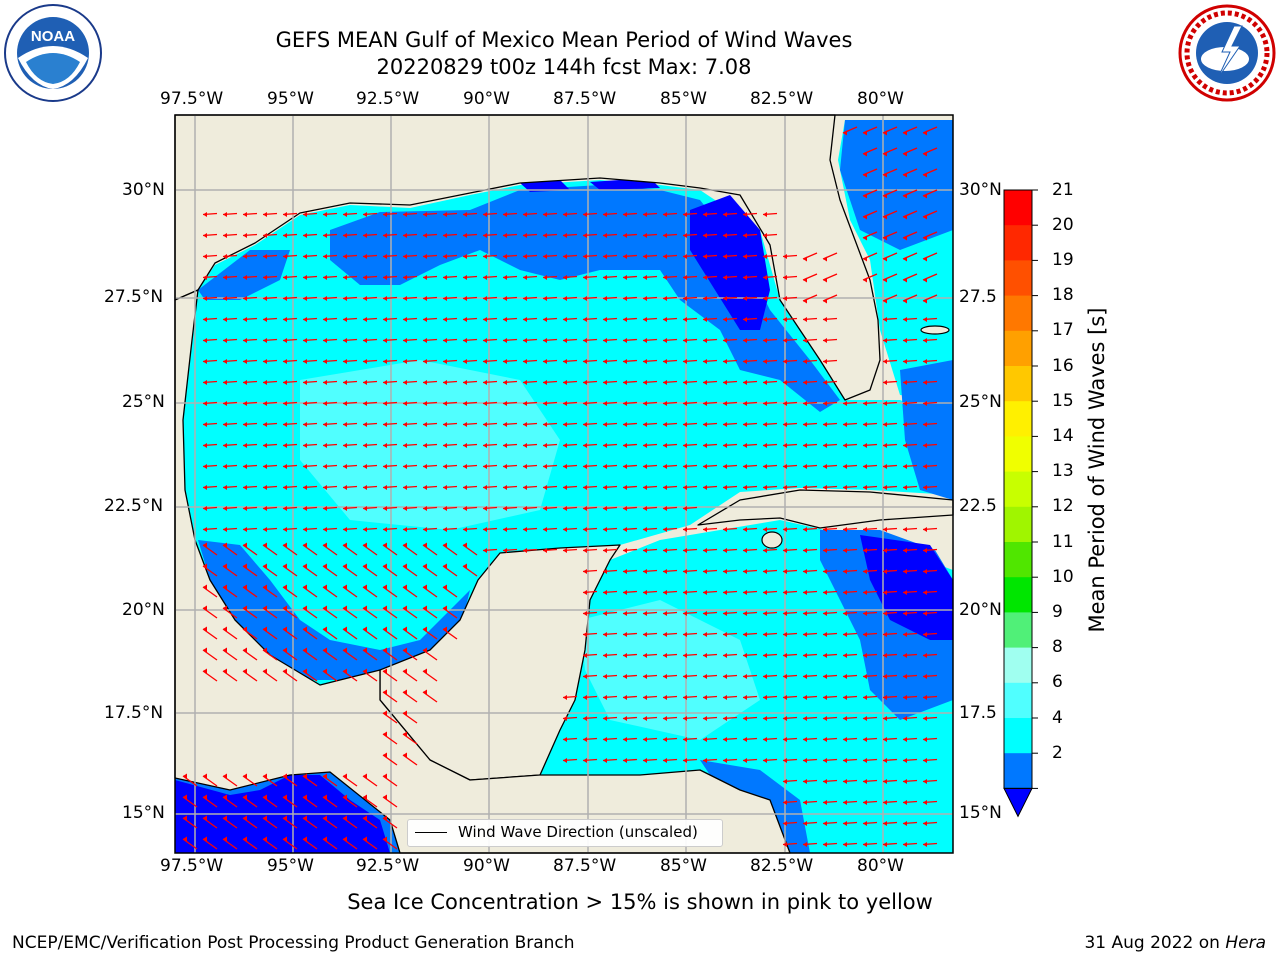 This screenshot has height=960, width=1280. Describe the element at coordinates (578, 832) in the screenshot. I see `legend-label: Wind Wave Direction (unscaled)` at that location.